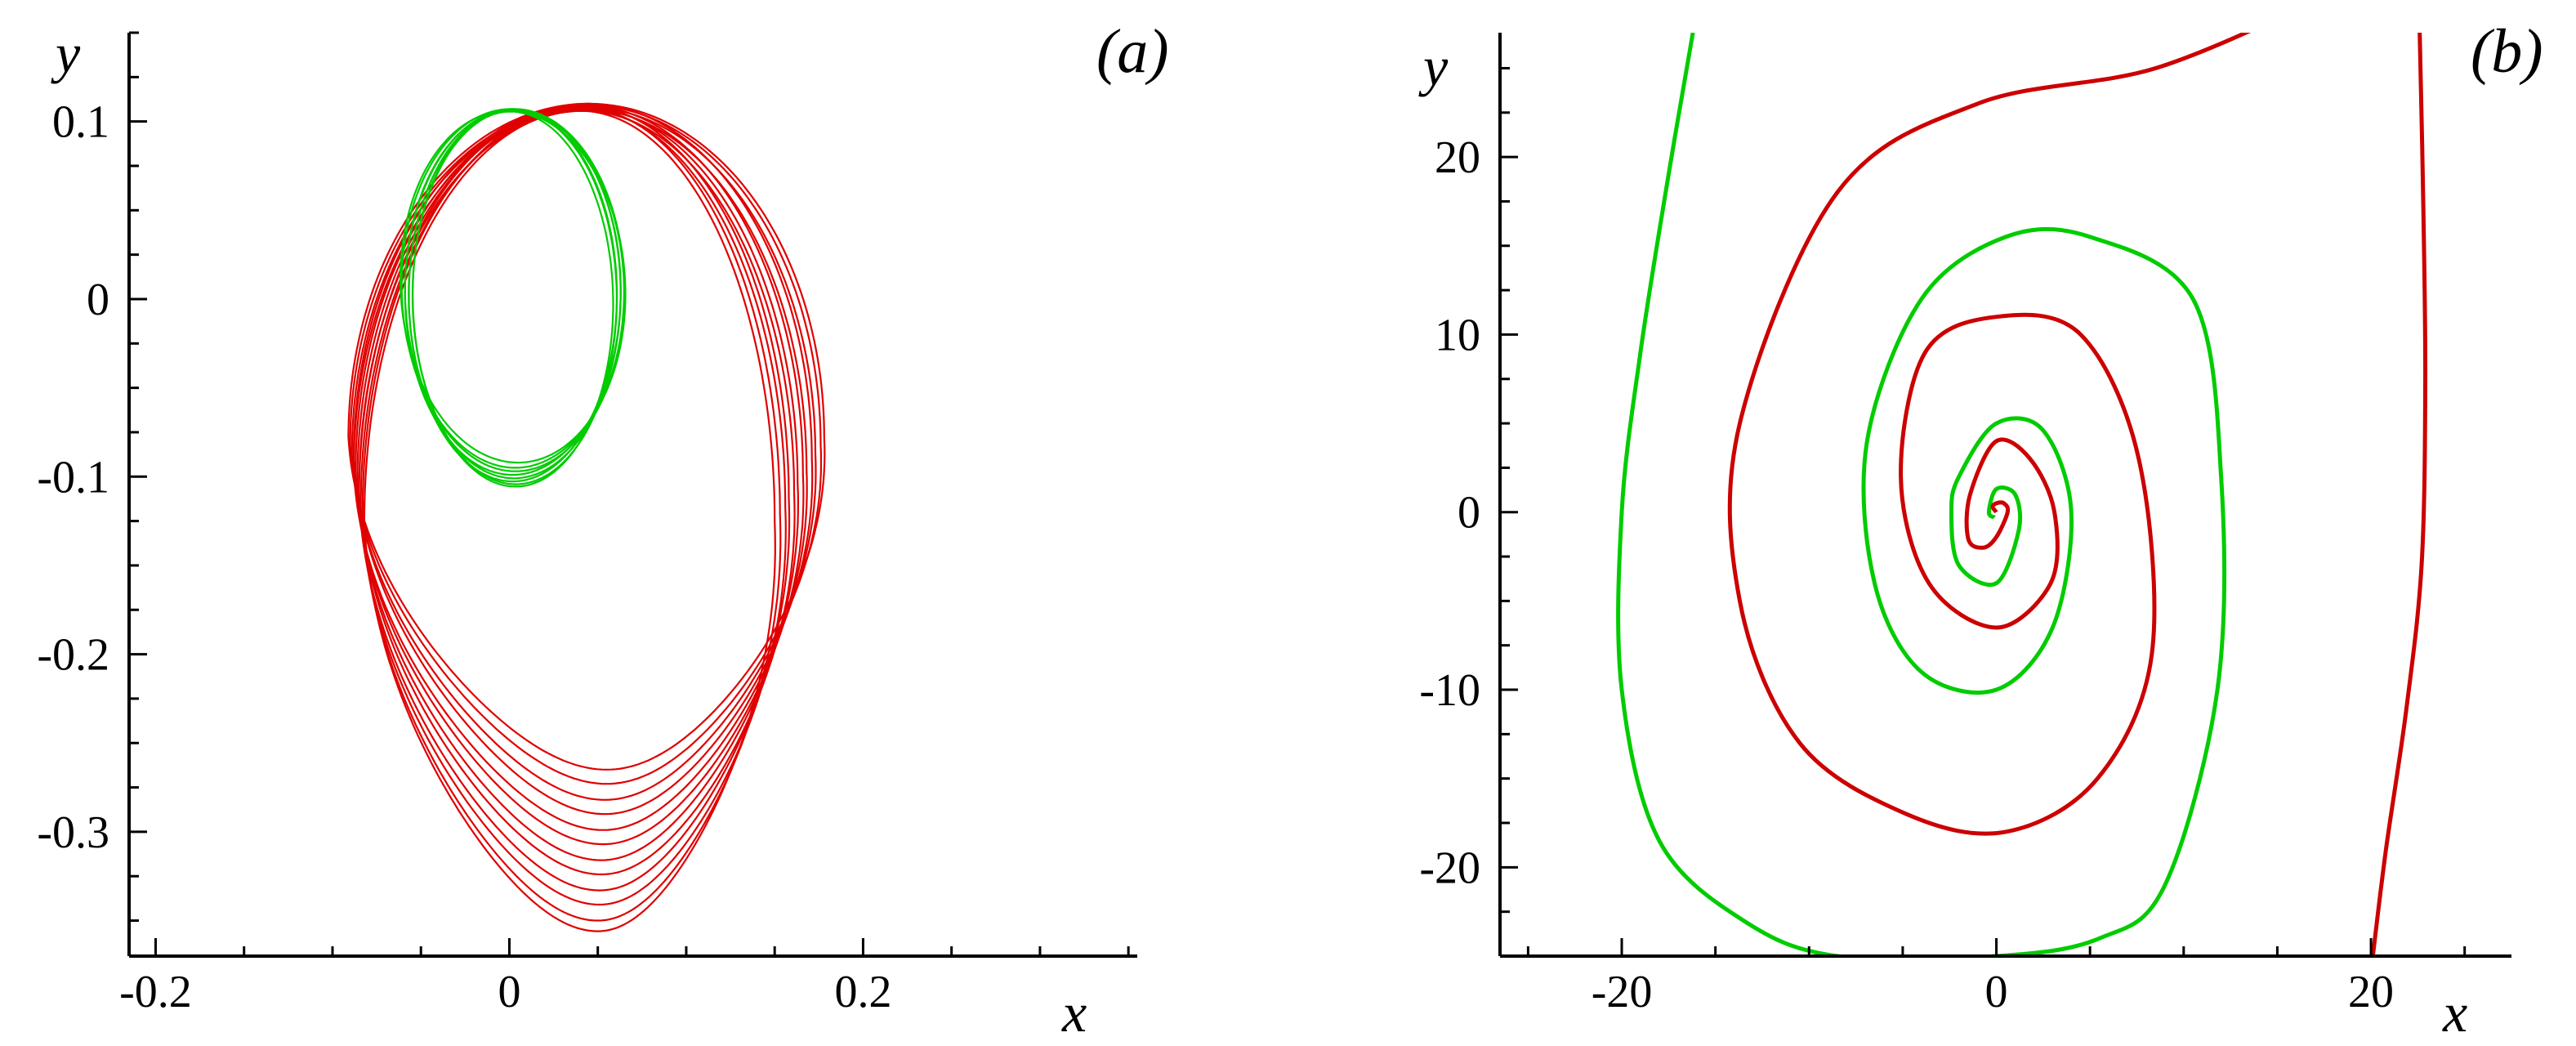 The height and width of the screenshot is (1046, 2576). Describe the element at coordinates (73, 832) in the screenshot. I see `y-tick-label: -0.3` at that location.